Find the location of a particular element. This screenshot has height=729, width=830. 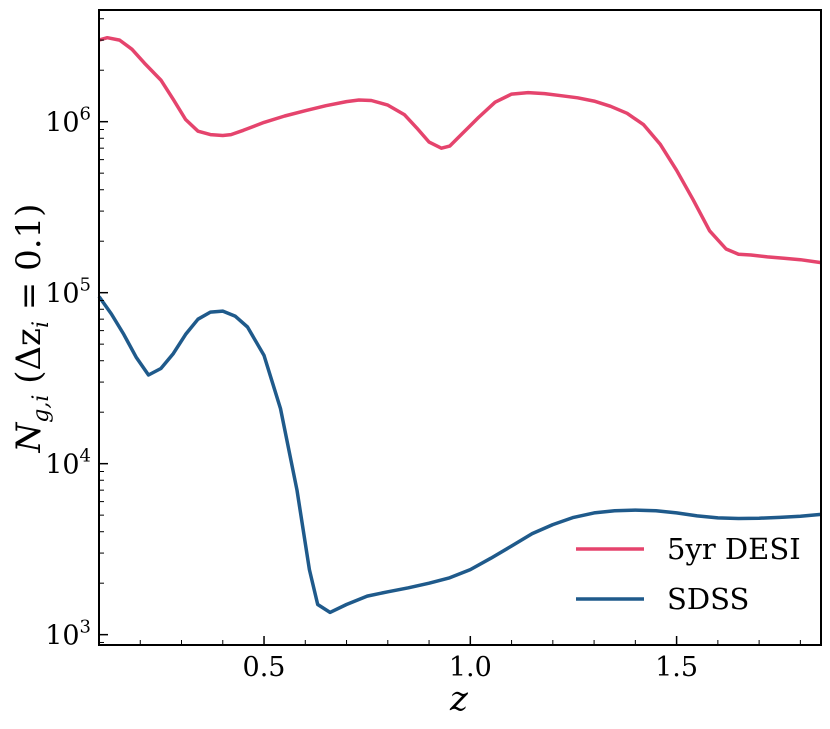

x-tick-label: 1.5 is located at coordinates (676, 667).